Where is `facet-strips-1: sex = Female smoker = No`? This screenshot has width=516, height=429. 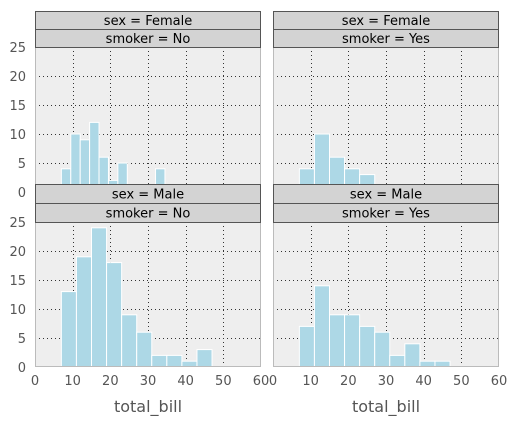
facet-strips-1: sex = Female smoker = No is located at coordinates (148, 29).